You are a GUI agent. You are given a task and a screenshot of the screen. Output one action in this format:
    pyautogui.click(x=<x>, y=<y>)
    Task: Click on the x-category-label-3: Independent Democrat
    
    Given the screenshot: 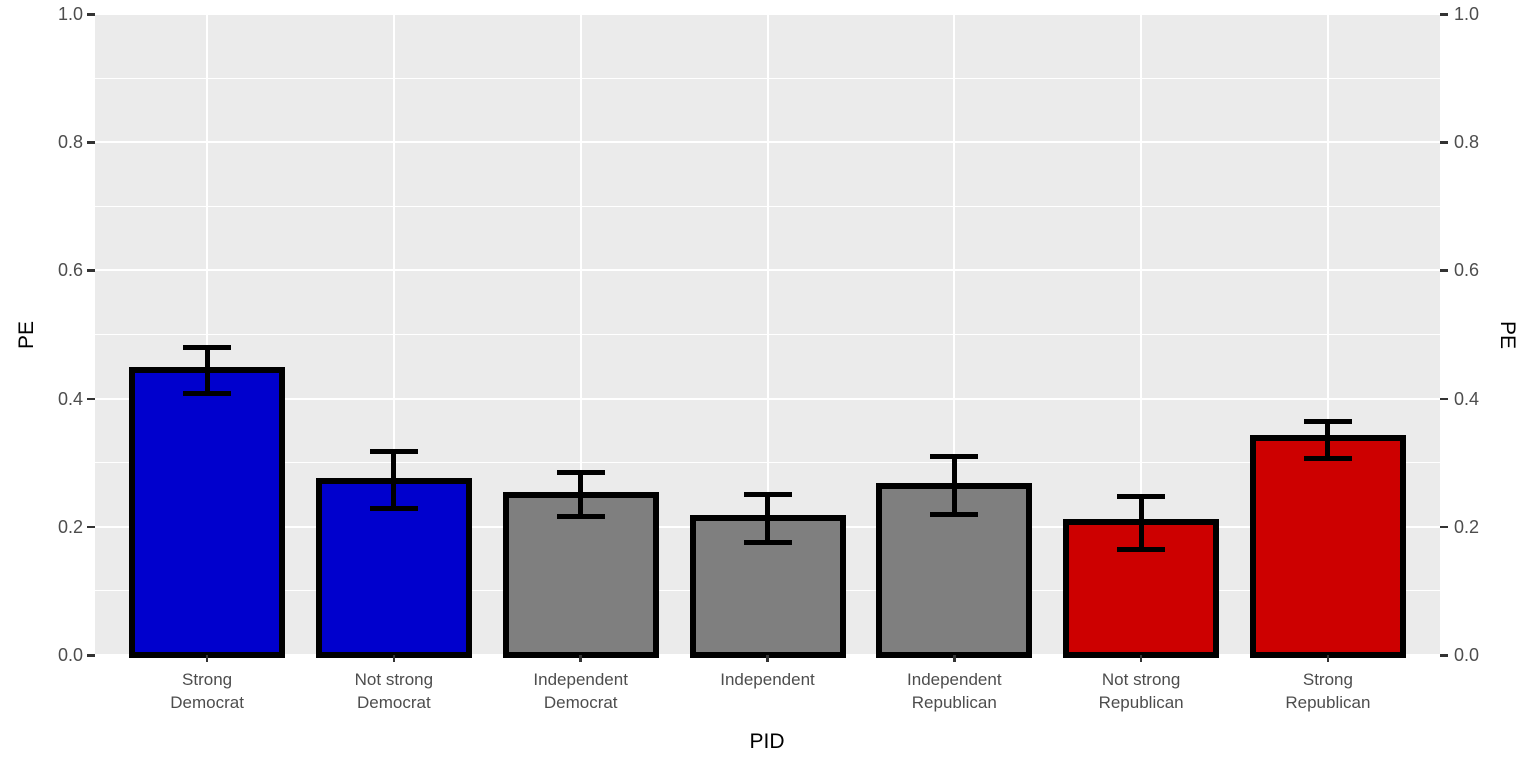 What is the action you would take?
    pyautogui.click(x=580, y=691)
    